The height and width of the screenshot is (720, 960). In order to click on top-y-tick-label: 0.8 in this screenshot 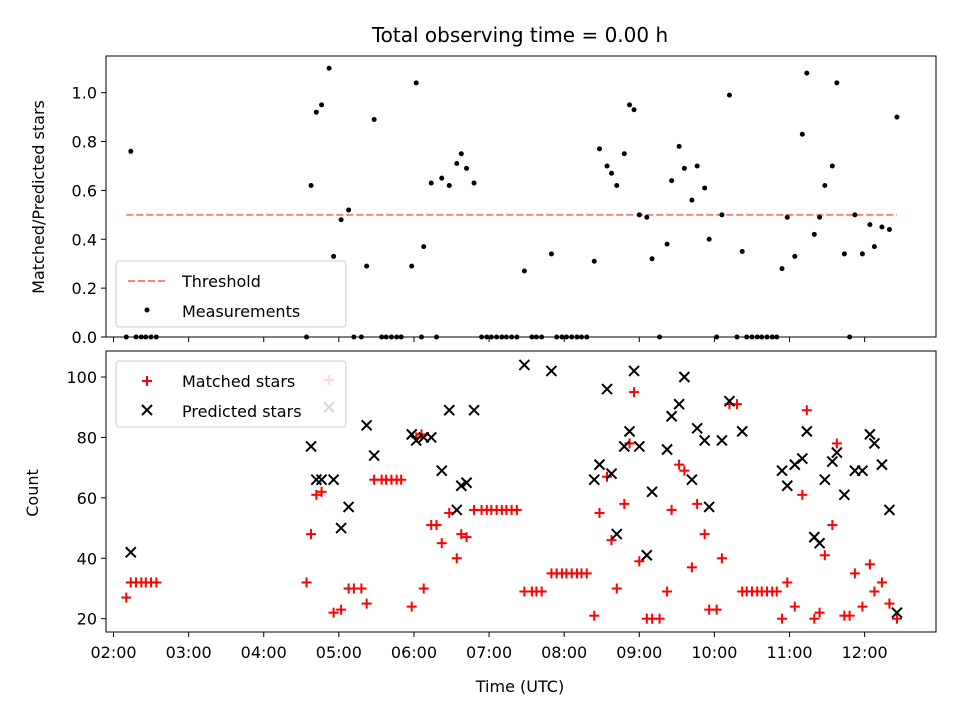, I will do `click(84, 142)`.